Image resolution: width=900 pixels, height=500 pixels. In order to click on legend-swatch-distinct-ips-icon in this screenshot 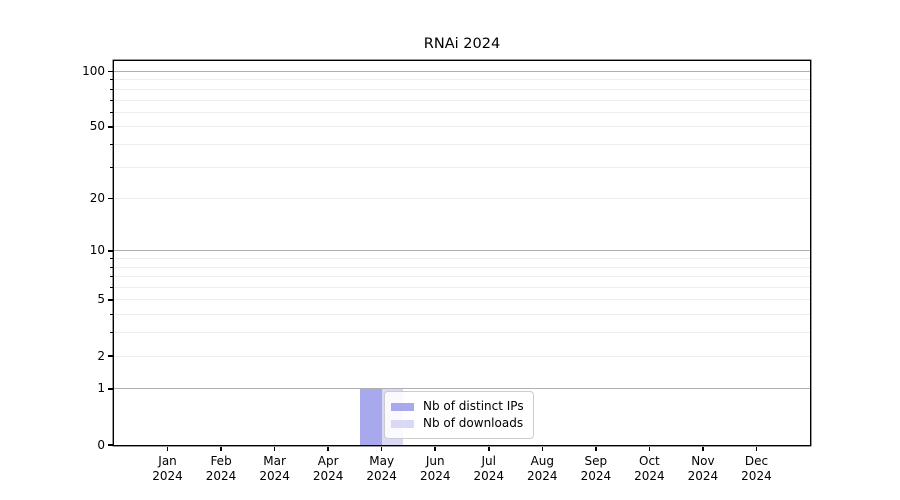, I will do `click(402, 406)`.